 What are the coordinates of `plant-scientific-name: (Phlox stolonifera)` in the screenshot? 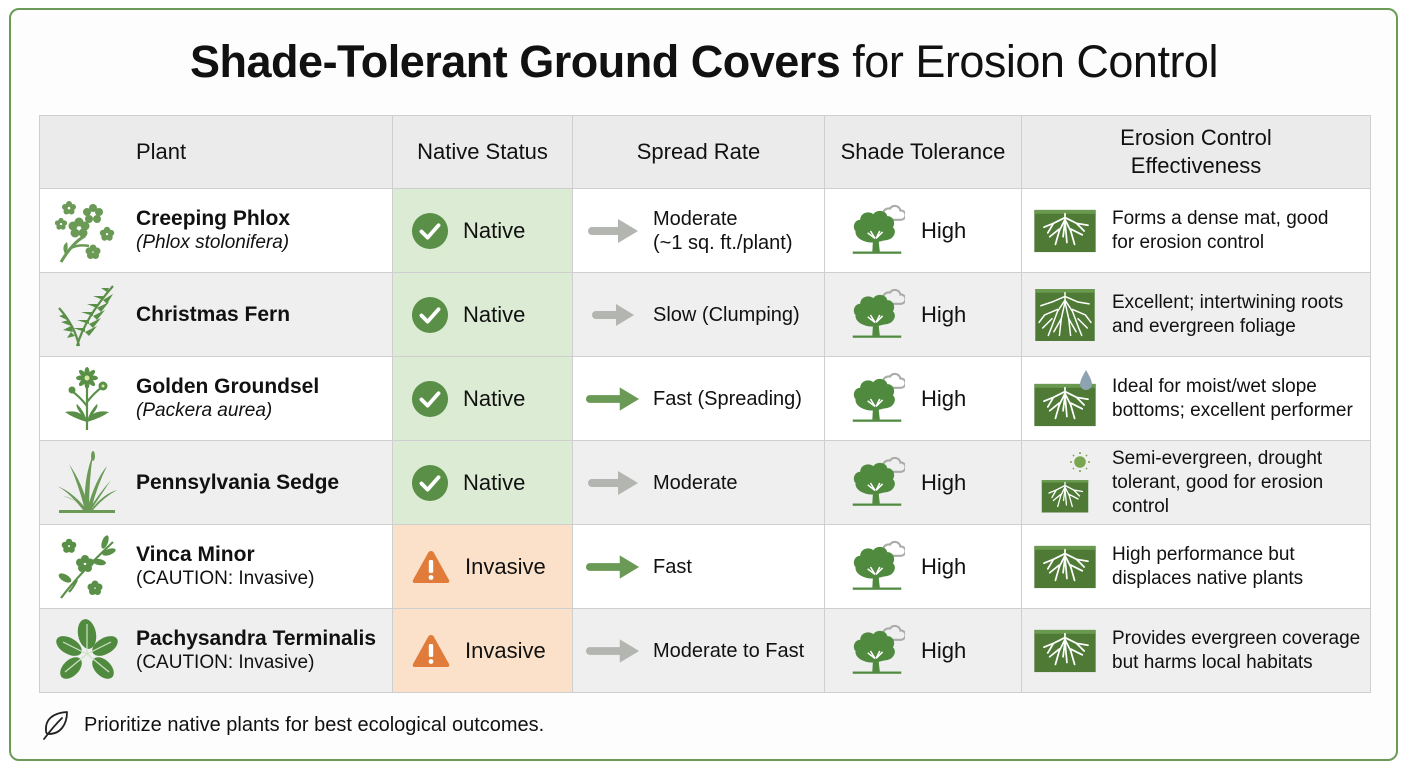 It's located at (213, 242).